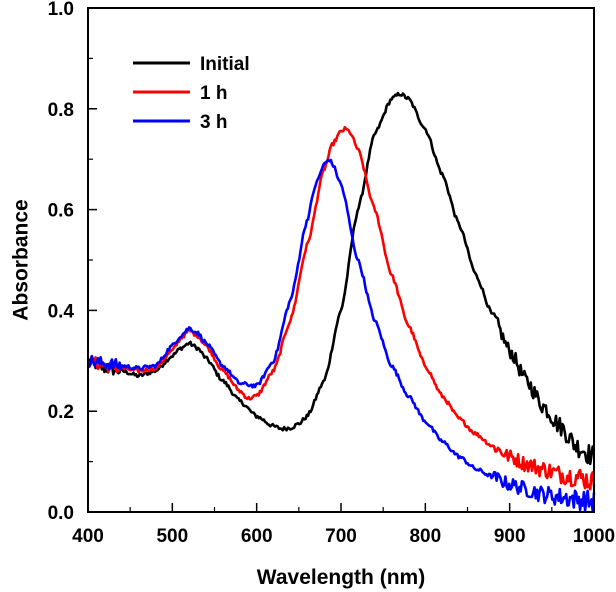  Describe the element at coordinates (61, 412) in the screenshot. I see `y-tick-label: 0.2` at that location.